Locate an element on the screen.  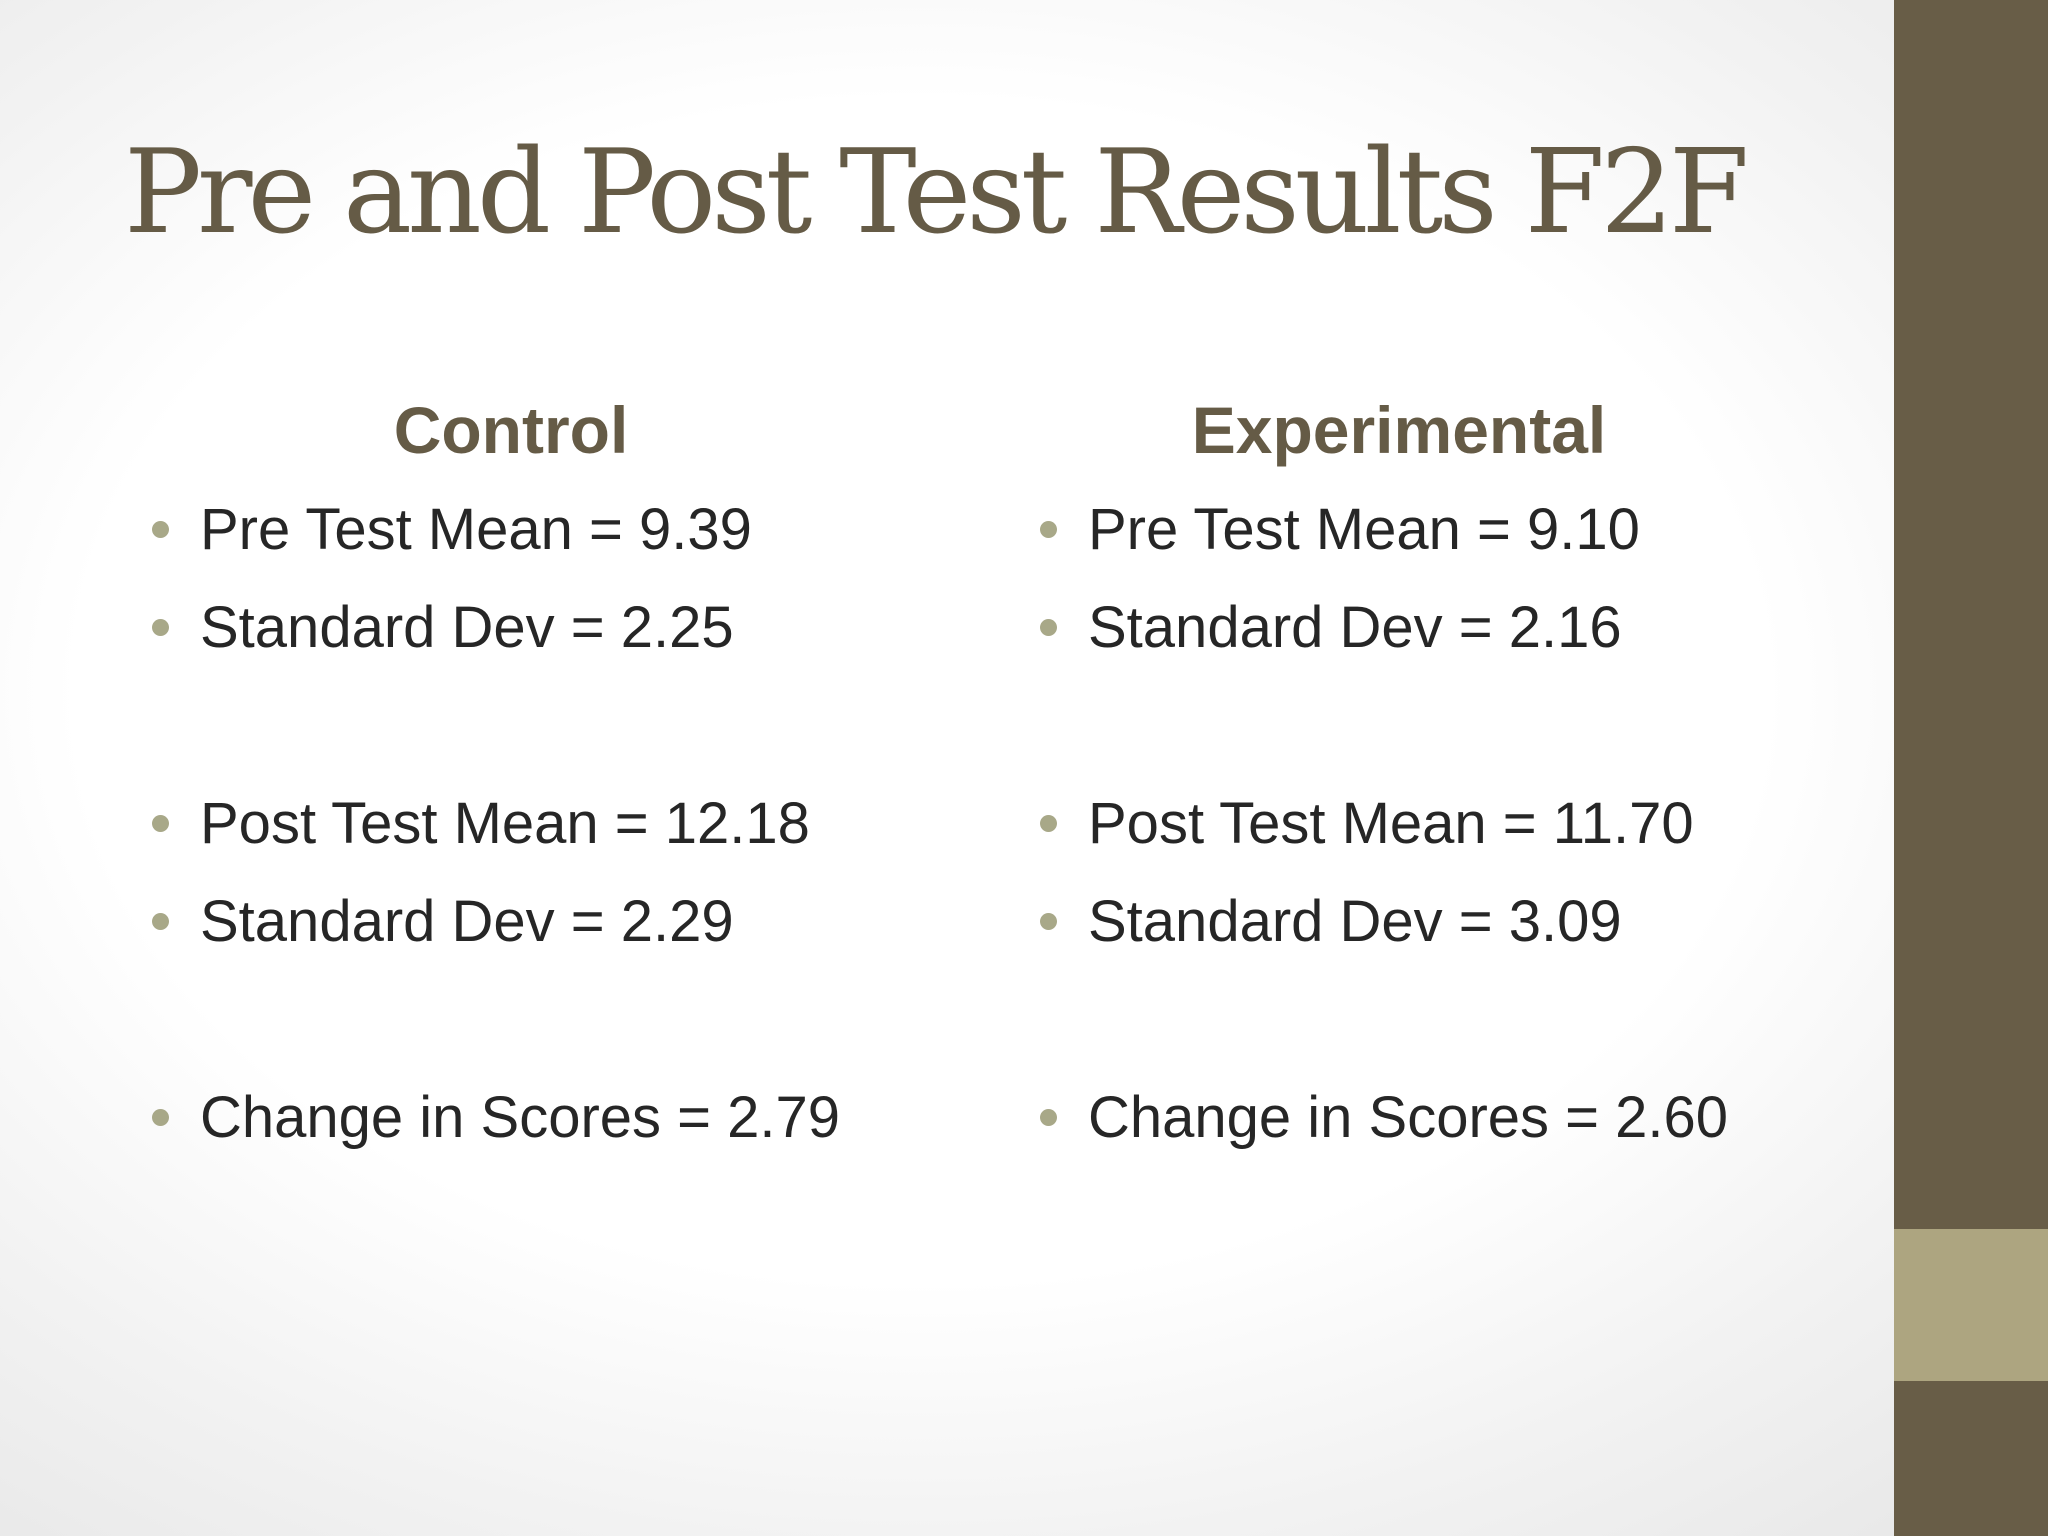
decorative-side-bar-accent is located at coordinates (1971, 1305).